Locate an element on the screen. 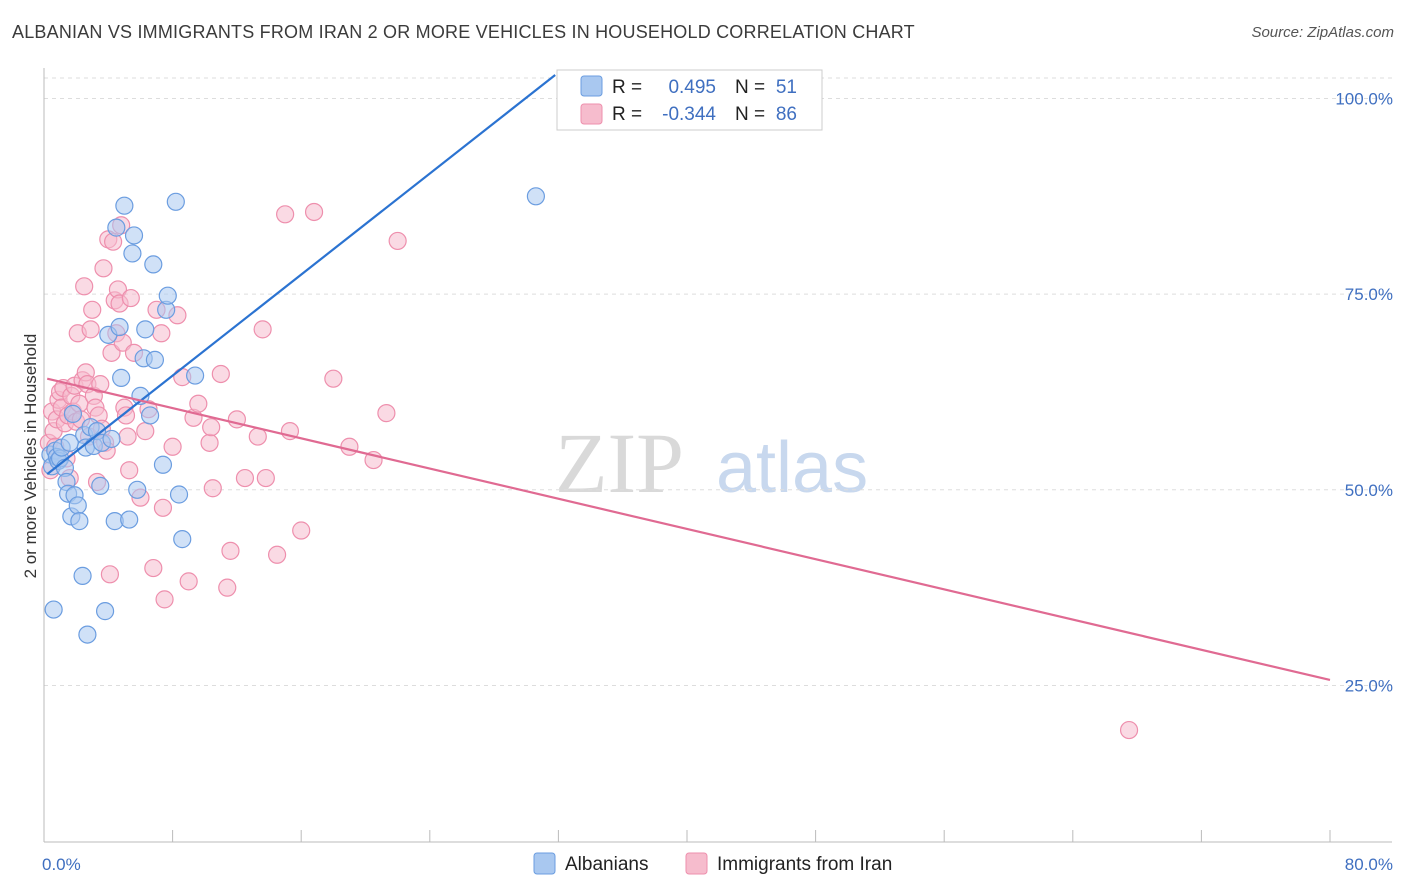  watermark-zip: ZIP is located at coordinates (619, 463).